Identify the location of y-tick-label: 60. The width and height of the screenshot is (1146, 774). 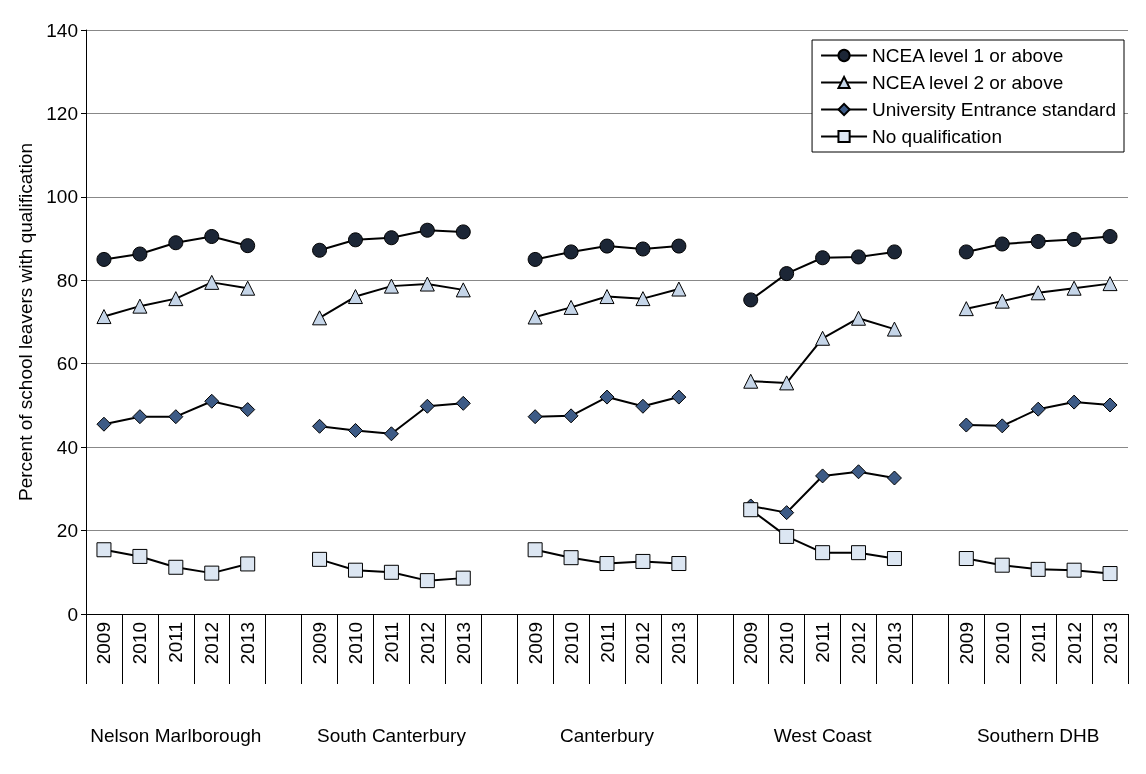
(67, 364).